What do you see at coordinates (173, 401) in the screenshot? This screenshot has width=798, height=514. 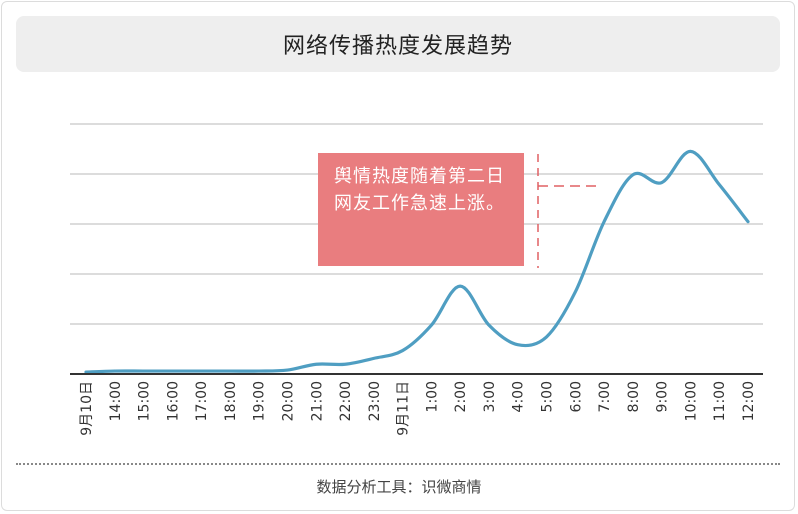 I see `x-tick-label: 16:00` at bounding box center [173, 401].